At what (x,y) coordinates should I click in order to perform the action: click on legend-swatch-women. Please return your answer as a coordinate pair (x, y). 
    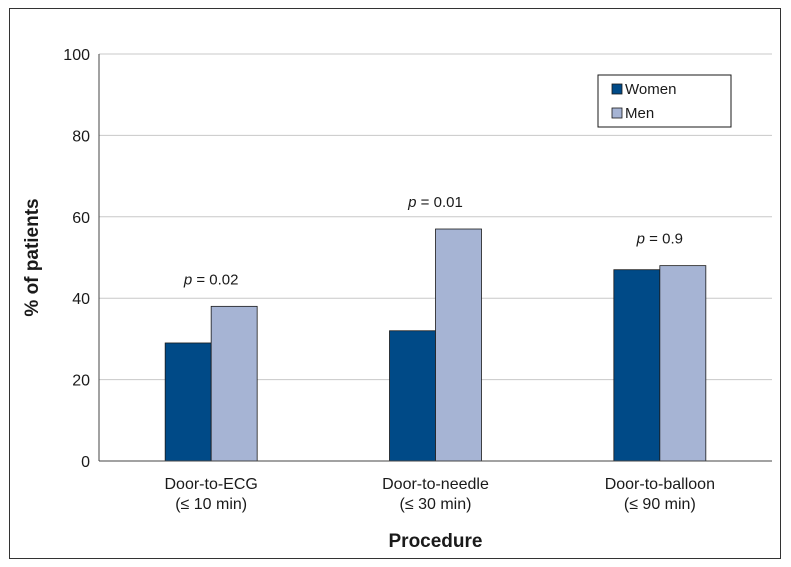
    Looking at the image, I should click on (617, 89).